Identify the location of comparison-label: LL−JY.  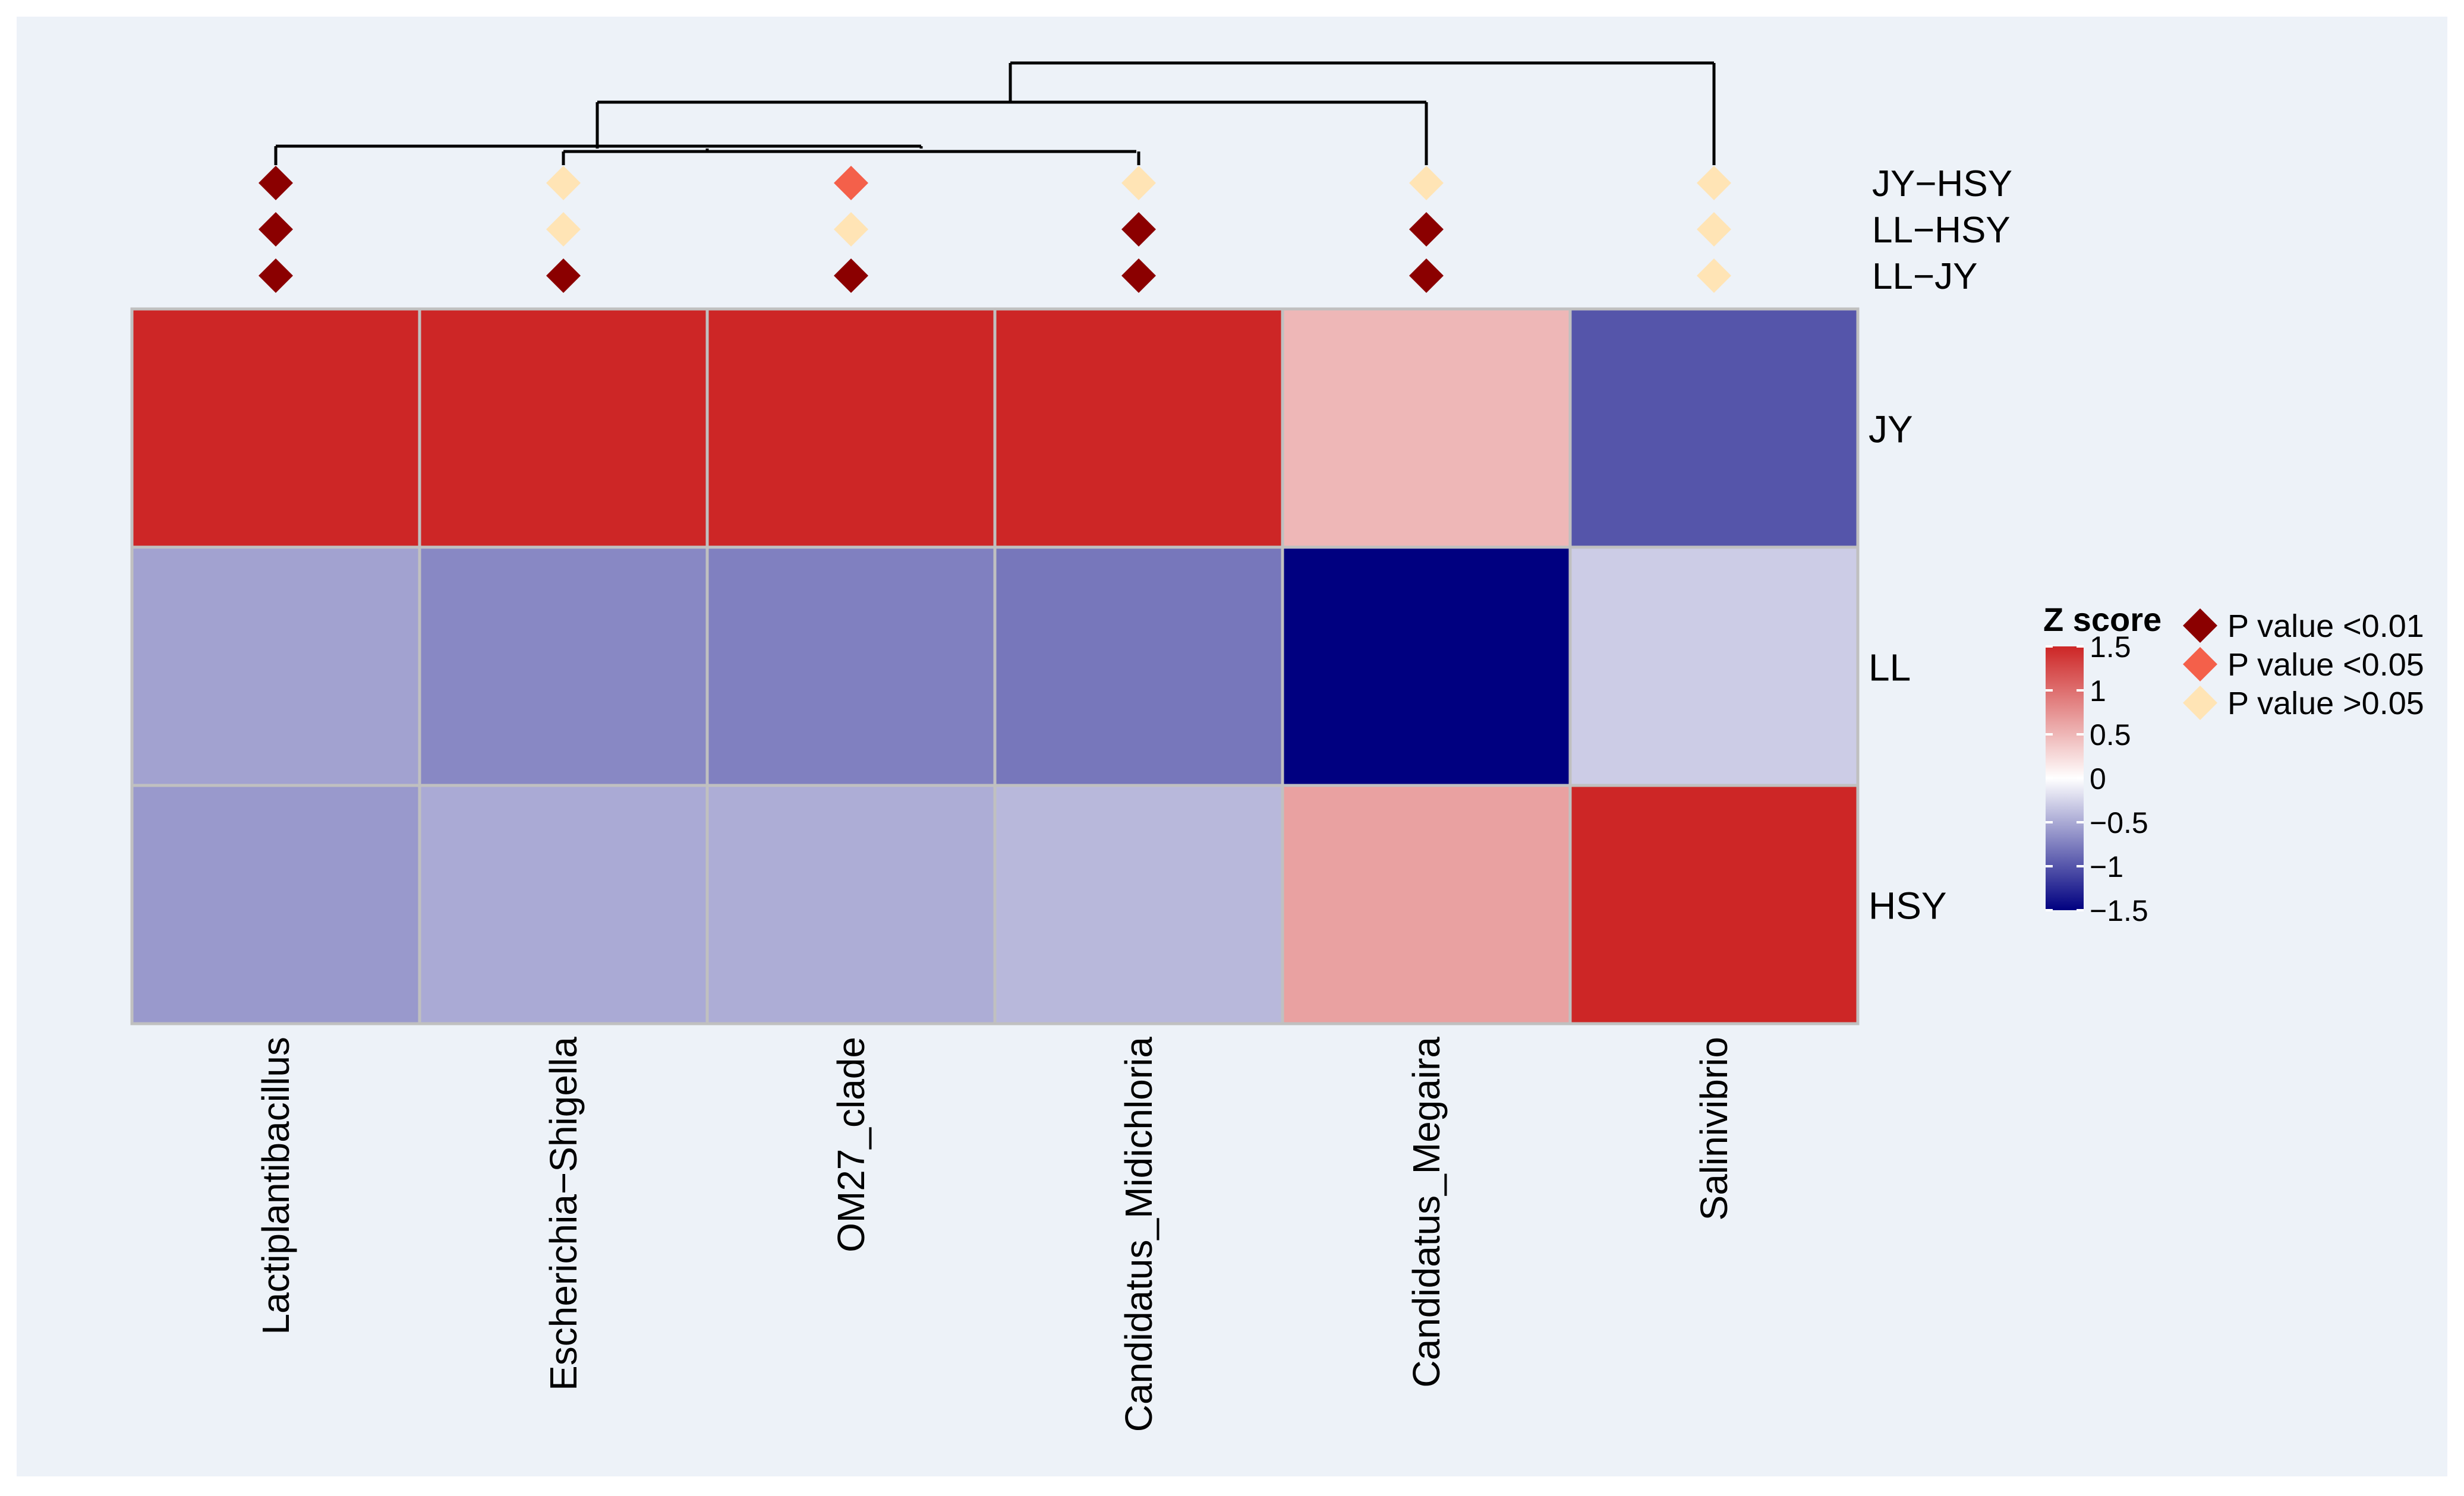
(1925, 276).